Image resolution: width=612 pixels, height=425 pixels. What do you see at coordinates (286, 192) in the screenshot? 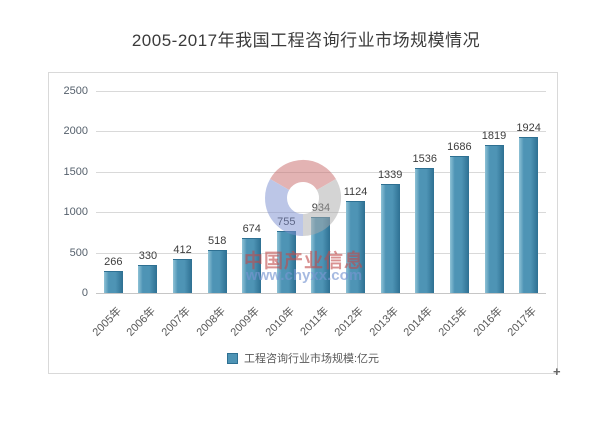
I see `bar-slot: 755` at bounding box center [286, 192].